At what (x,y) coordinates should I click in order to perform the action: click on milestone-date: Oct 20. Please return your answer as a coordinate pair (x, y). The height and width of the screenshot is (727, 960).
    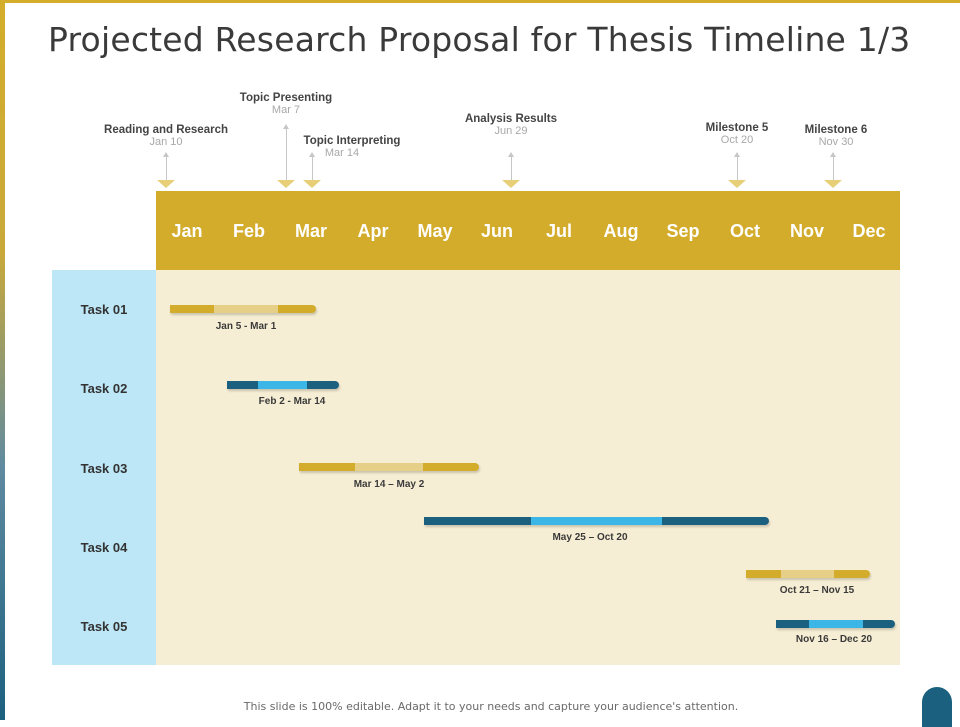
    Looking at the image, I should click on (737, 140).